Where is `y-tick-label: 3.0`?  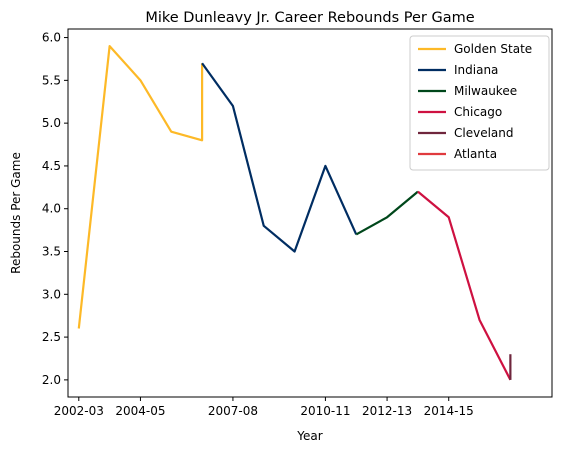
y-tick-label: 3.0 is located at coordinates (51, 294).